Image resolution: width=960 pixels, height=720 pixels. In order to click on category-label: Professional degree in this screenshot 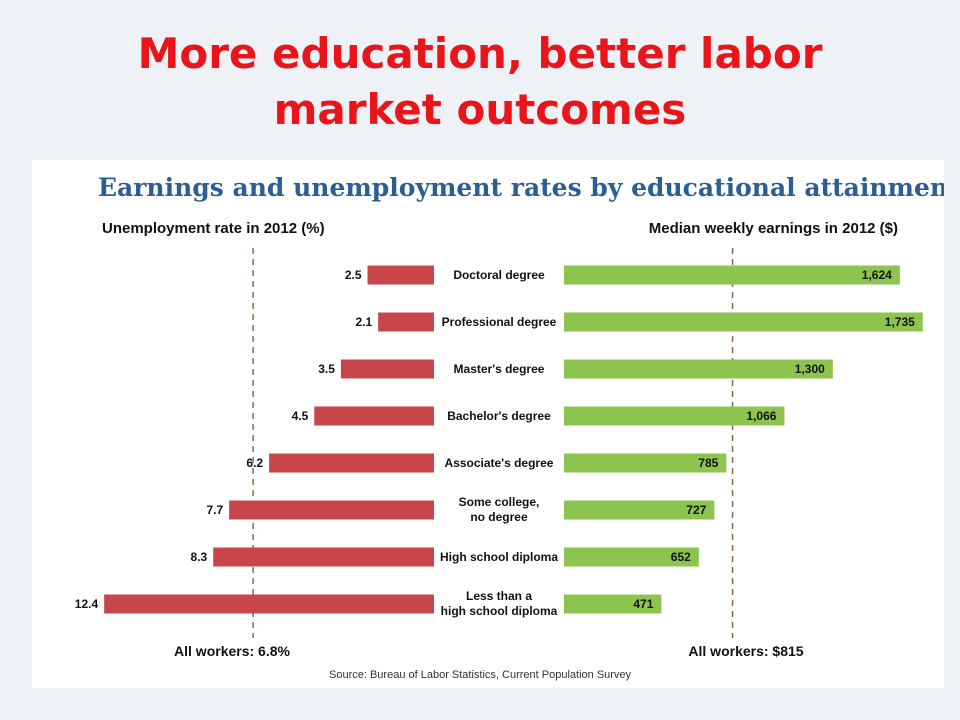, I will do `click(499, 322)`.